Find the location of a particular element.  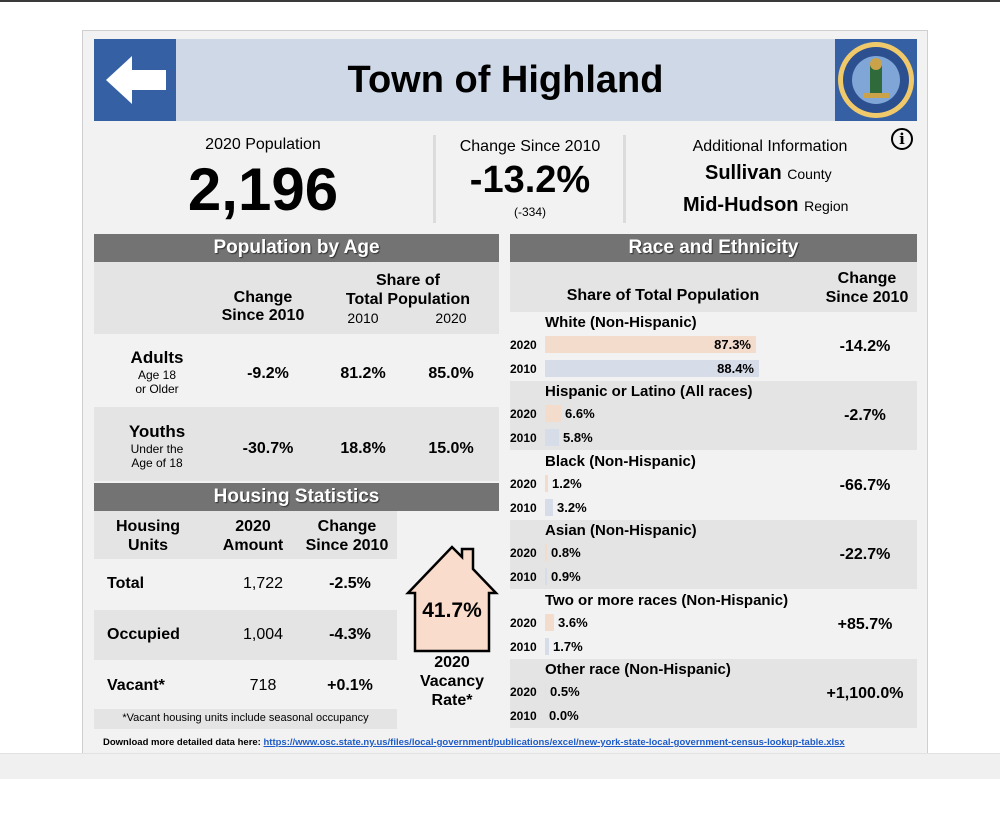

housing-row-label: Occupied is located at coordinates (143, 634).